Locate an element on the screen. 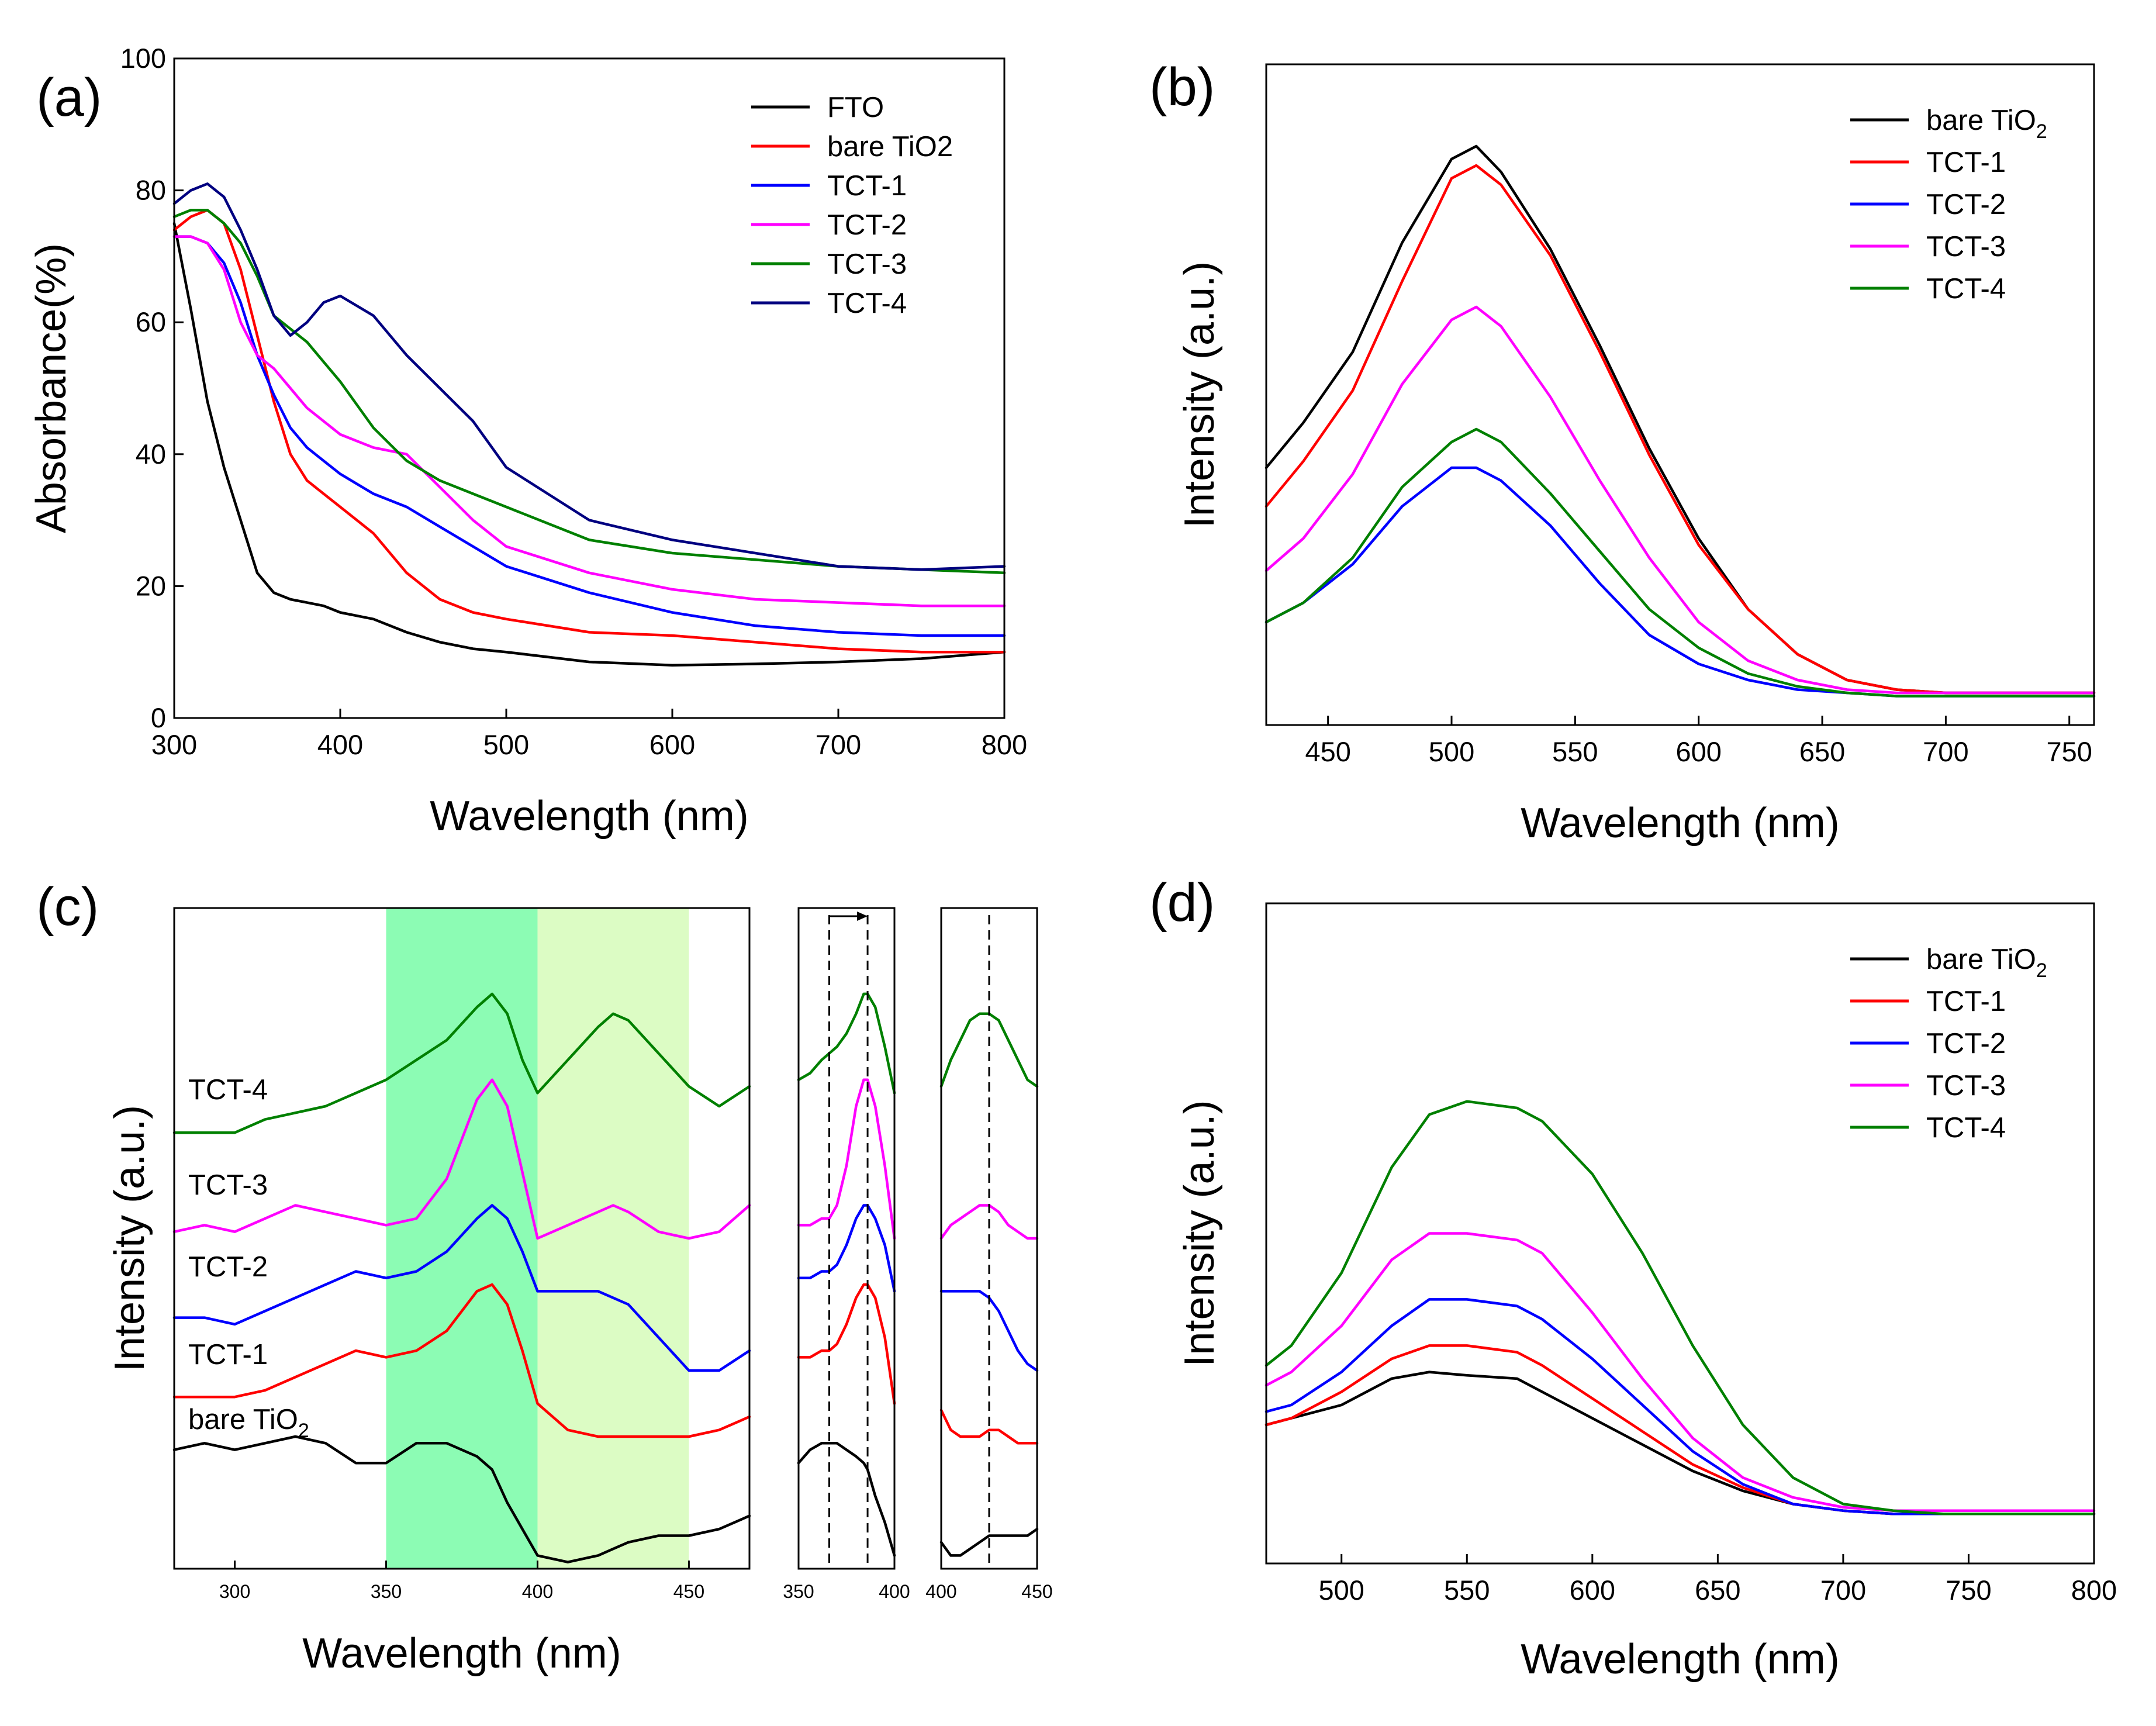 The width and height of the screenshot is (2156, 1726). panel-a-legend-label: TCT-2 is located at coordinates (867, 225).